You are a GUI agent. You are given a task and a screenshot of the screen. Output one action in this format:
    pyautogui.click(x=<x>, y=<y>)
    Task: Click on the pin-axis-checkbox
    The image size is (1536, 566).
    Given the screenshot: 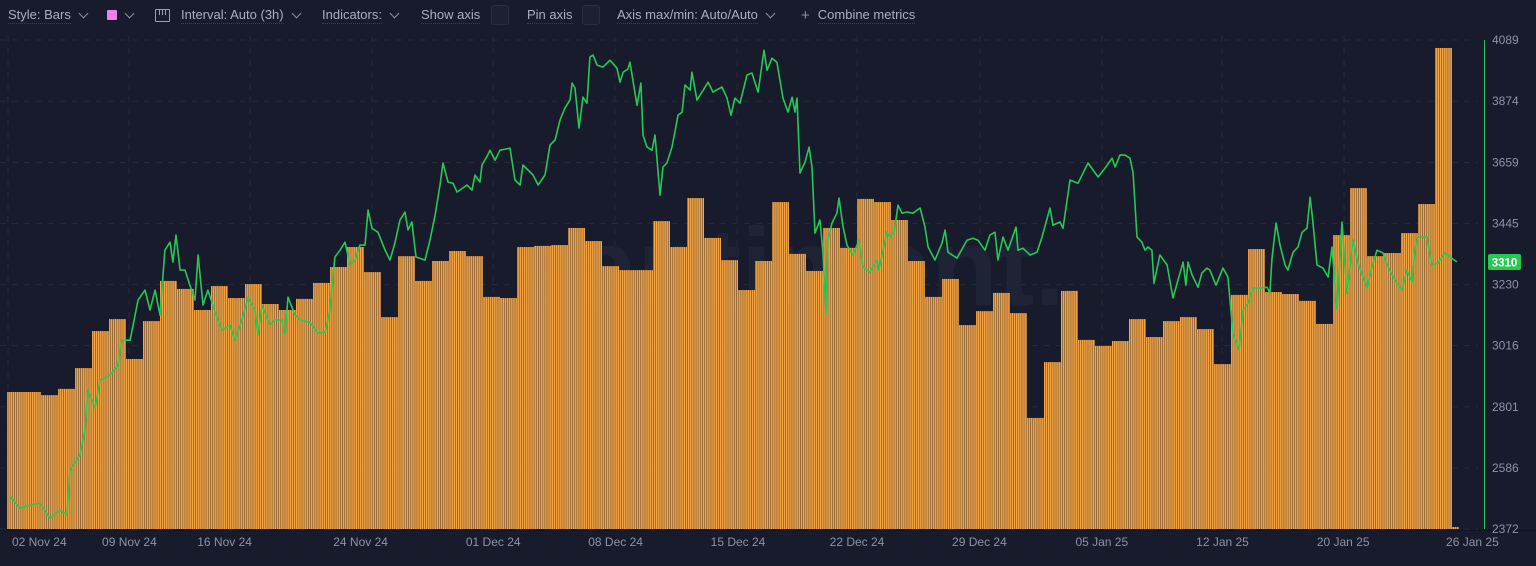 What is the action you would take?
    pyautogui.click(x=591, y=15)
    